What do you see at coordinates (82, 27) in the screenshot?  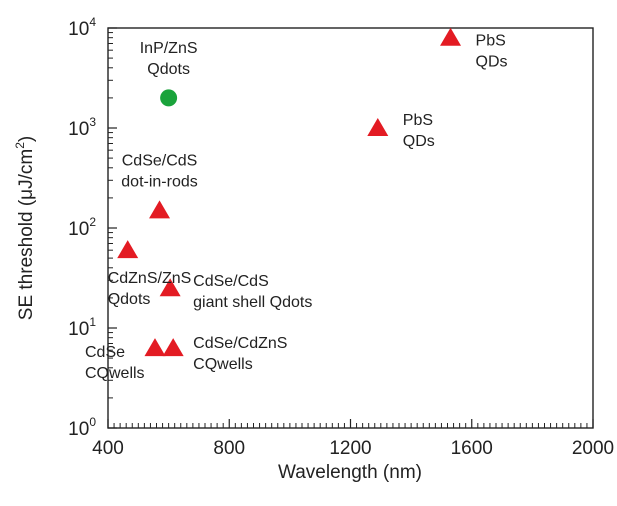 I see `y-tick-label: 10⁴` at bounding box center [82, 27].